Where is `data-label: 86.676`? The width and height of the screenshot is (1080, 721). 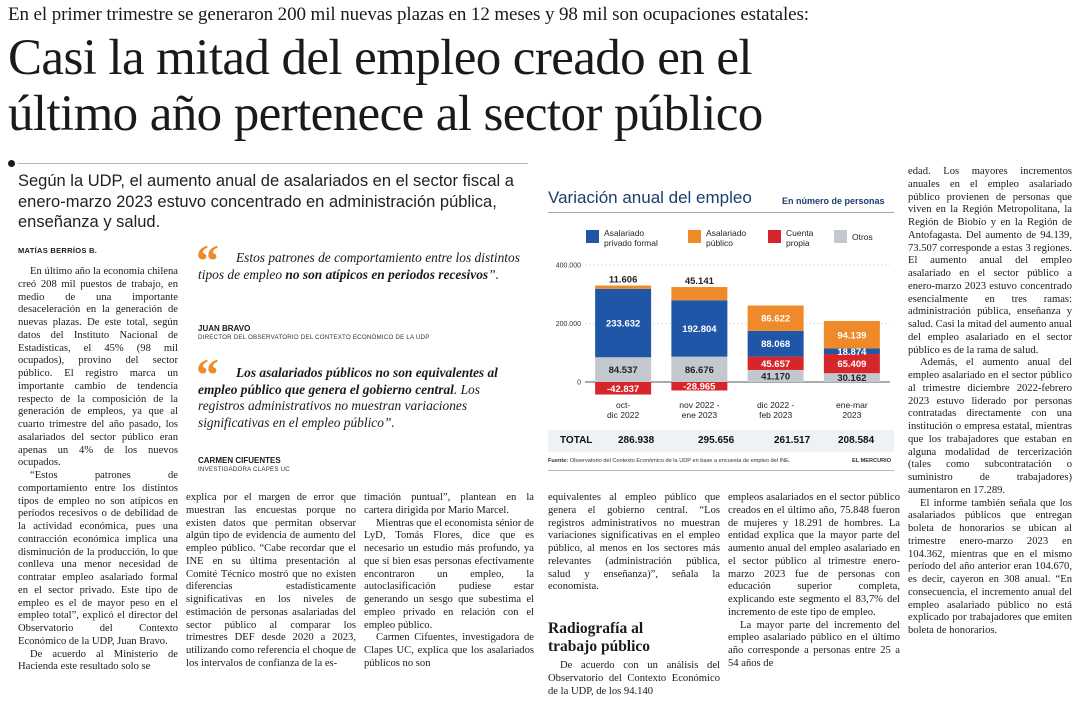 data-label: 86.676 is located at coordinates (699, 370).